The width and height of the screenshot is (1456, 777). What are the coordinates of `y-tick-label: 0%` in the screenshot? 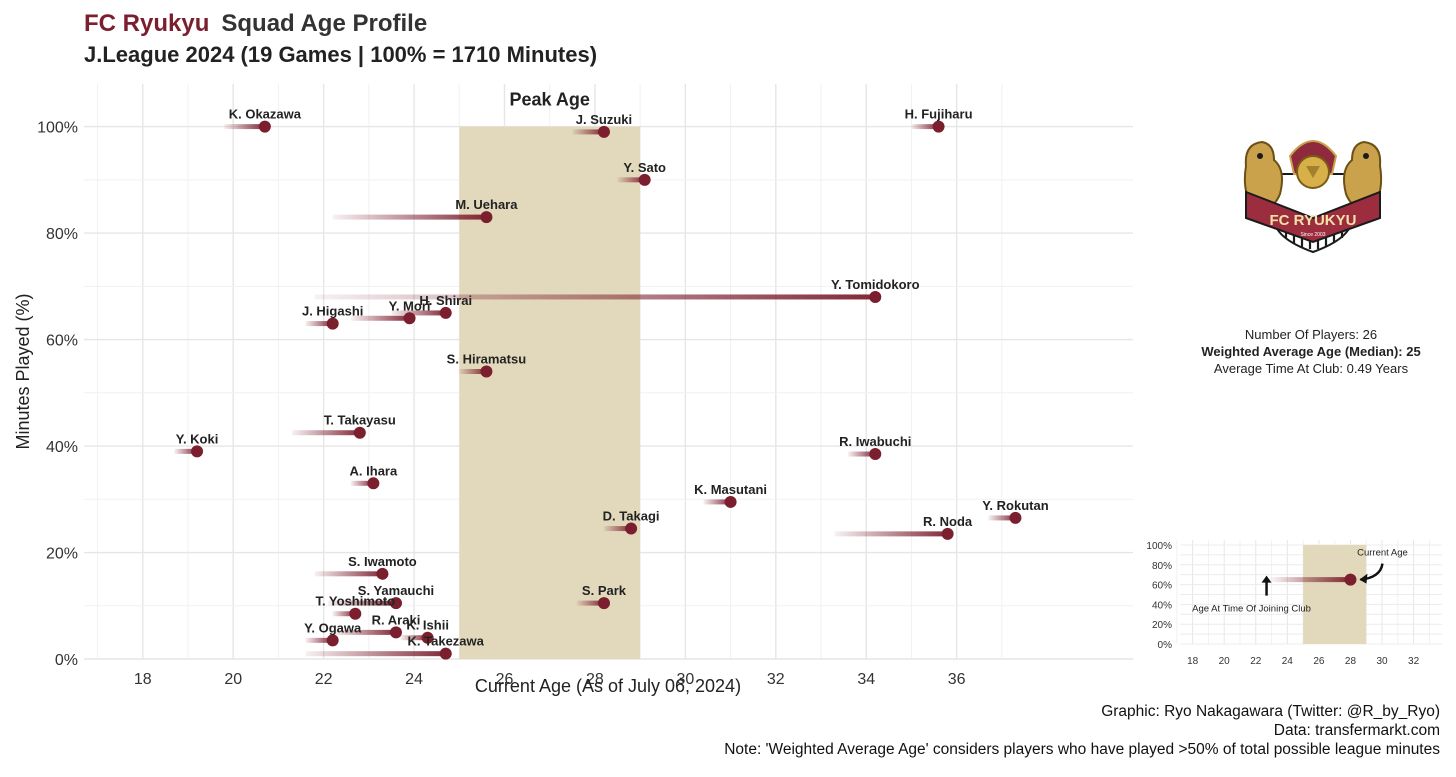 It's located at (66, 660).